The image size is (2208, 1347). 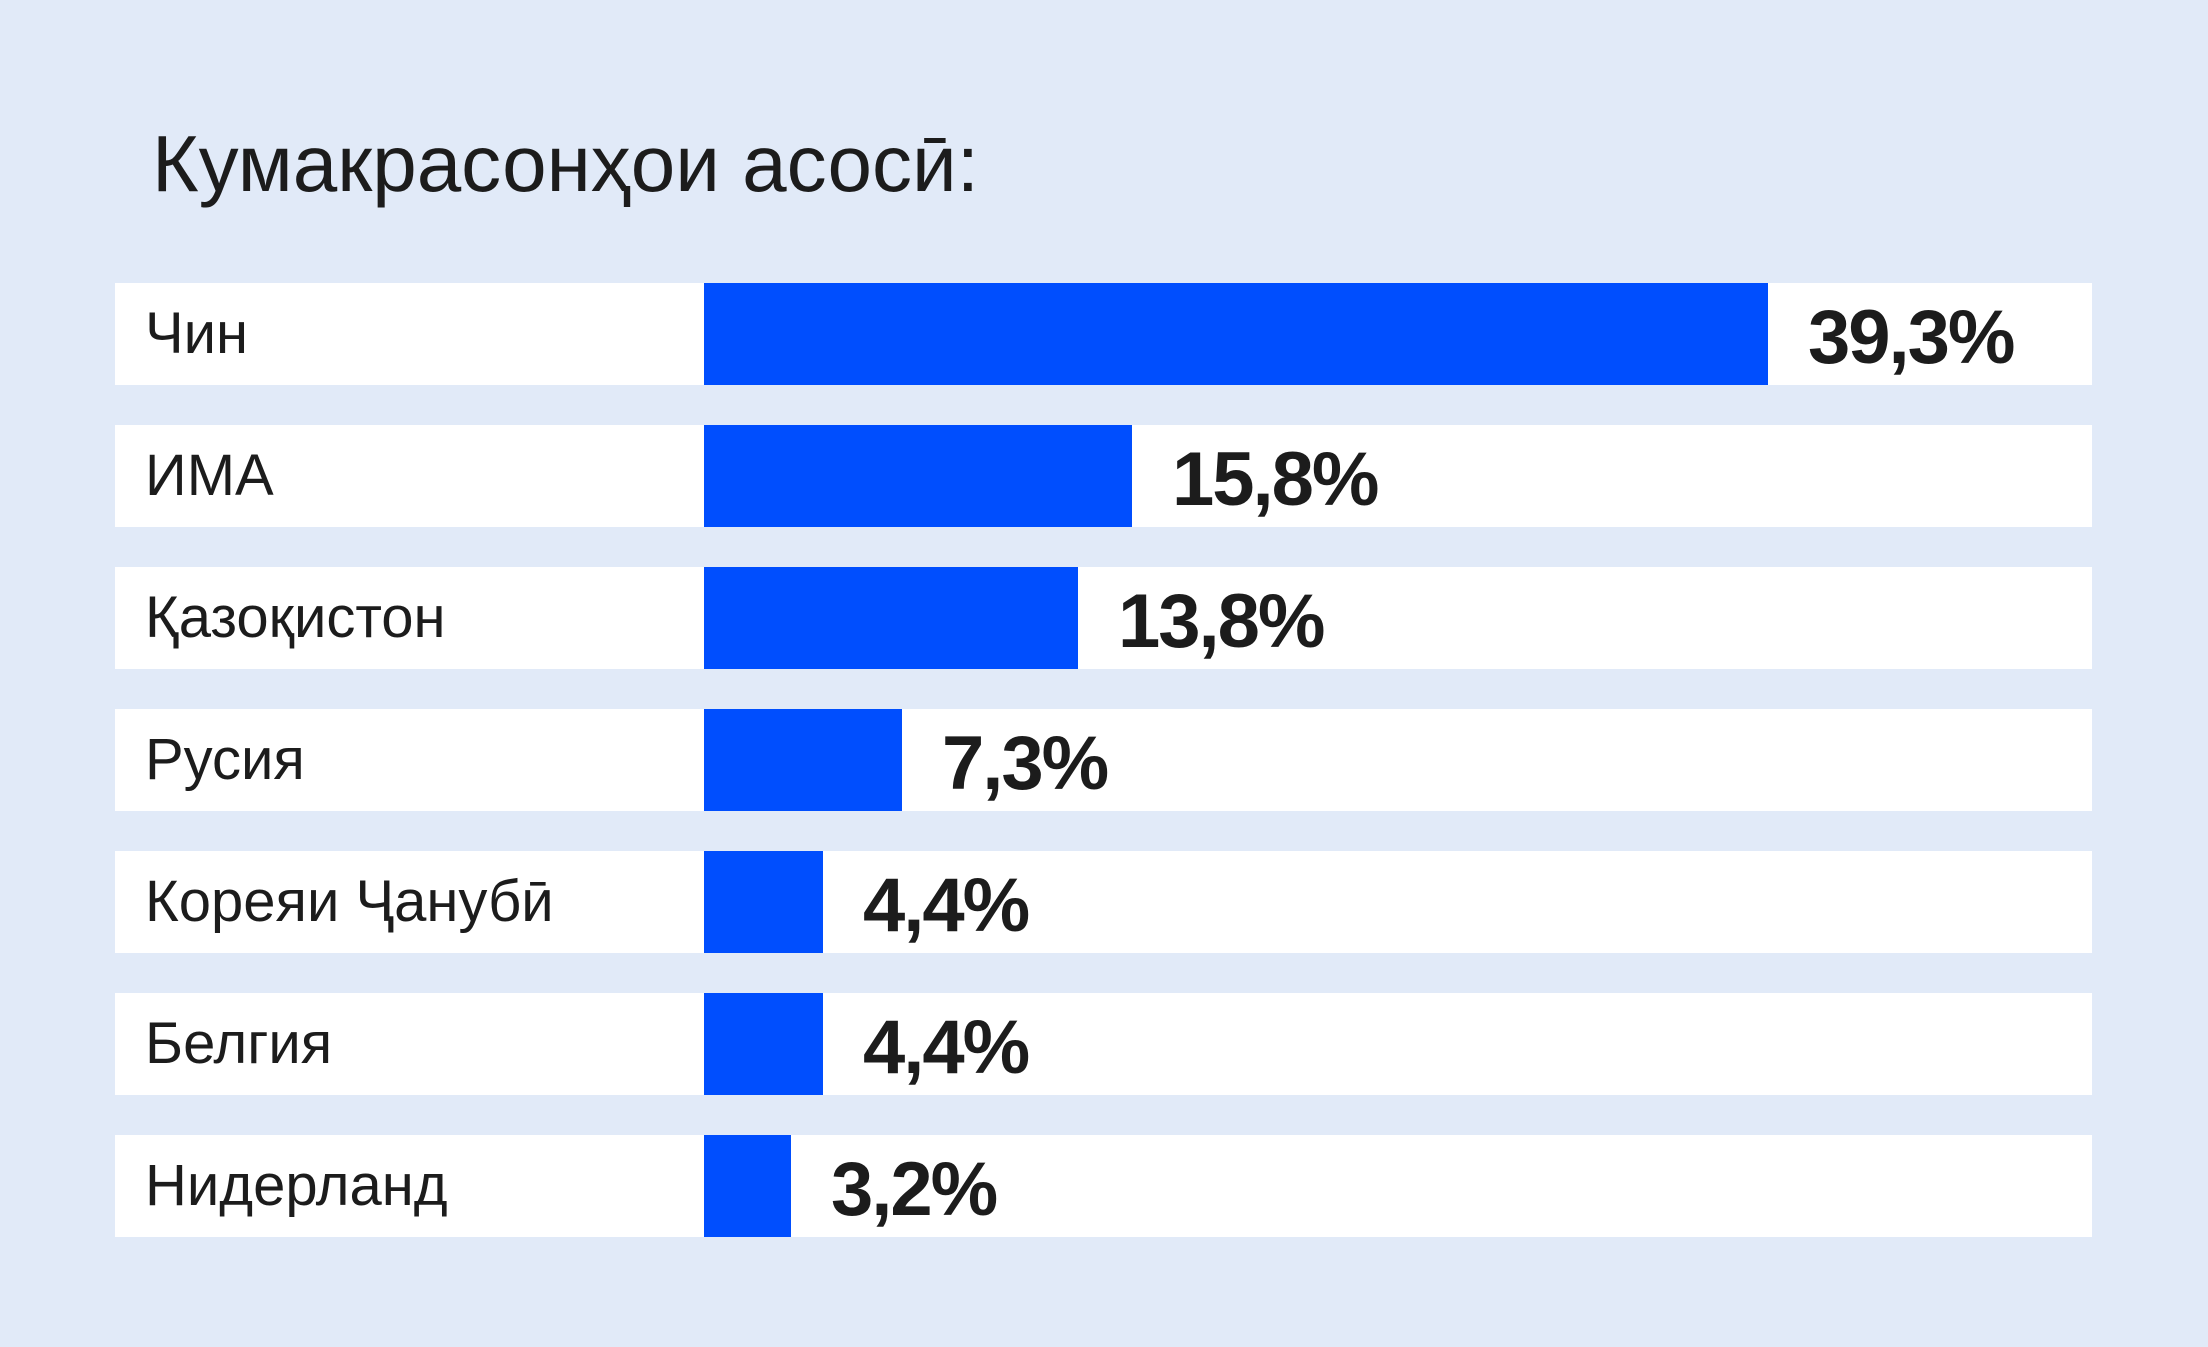 What do you see at coordinates (1275, 479) in the screenshot?
I see `value-label: 15,8%` at bounding box center [1275, 479].